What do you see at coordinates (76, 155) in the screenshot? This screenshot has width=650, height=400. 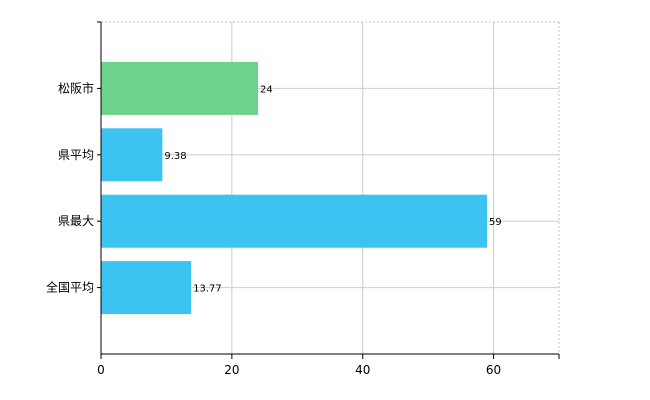 I see `y-tick-label: 県平均` at bounding box center [76, 155].